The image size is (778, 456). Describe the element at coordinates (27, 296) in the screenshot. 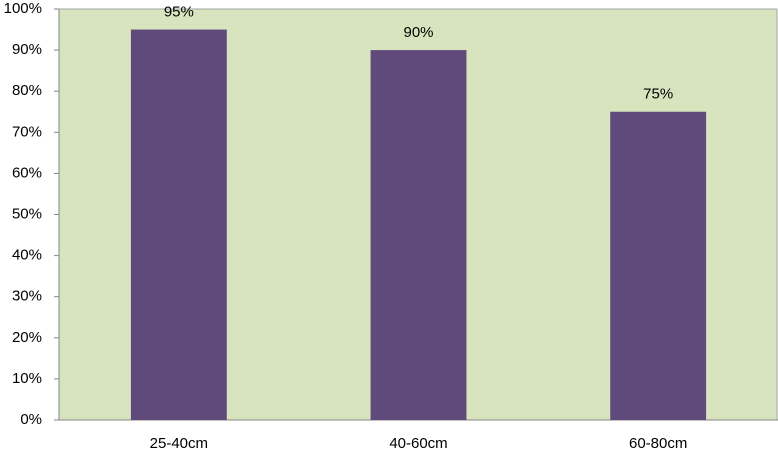

I see `y-tick-label: 30%` at that location.